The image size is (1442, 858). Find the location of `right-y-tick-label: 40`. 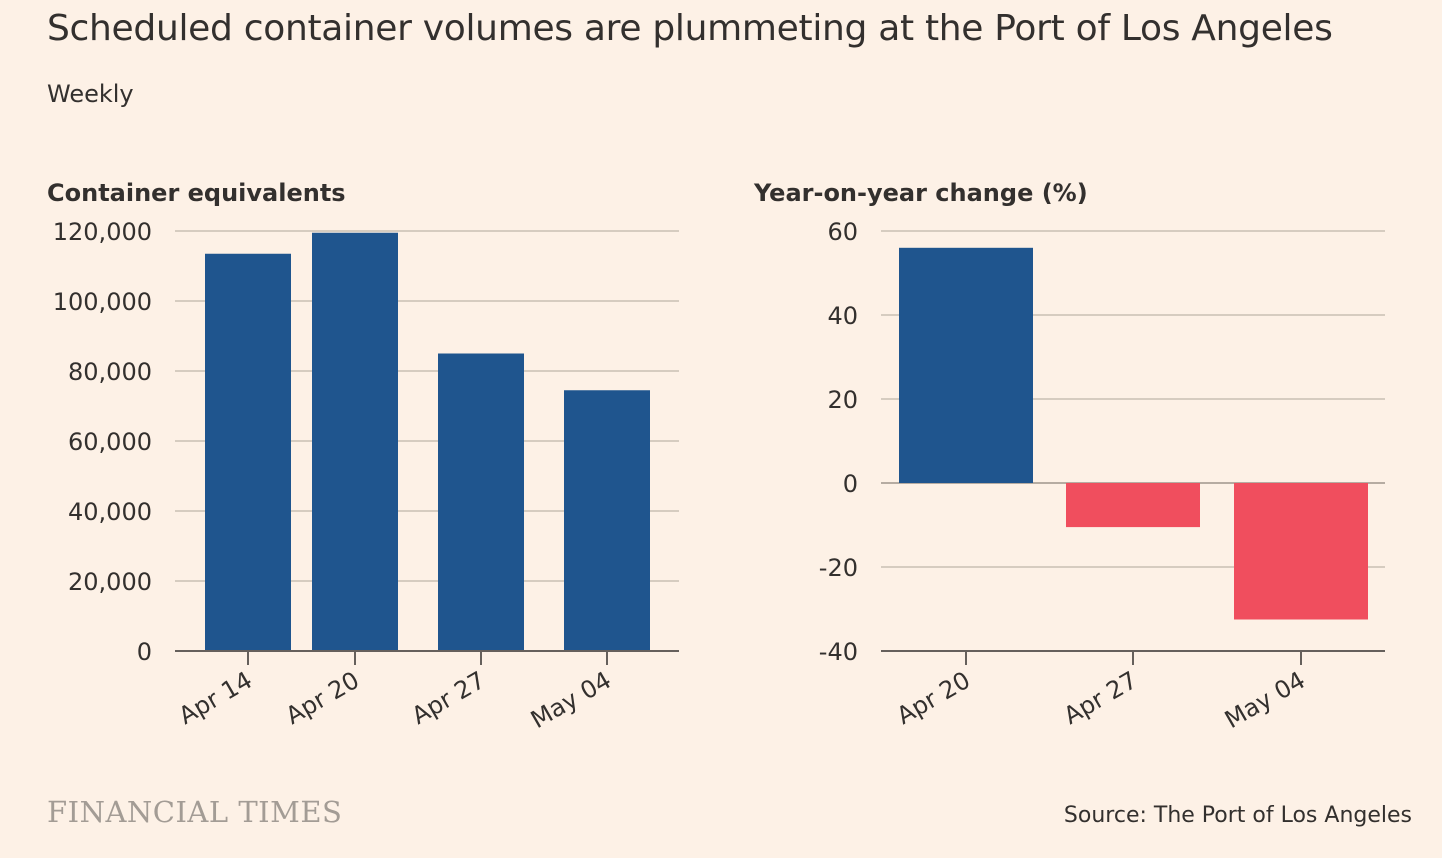

right-y-tick-label: 40 is located at coordinates (842, 316).